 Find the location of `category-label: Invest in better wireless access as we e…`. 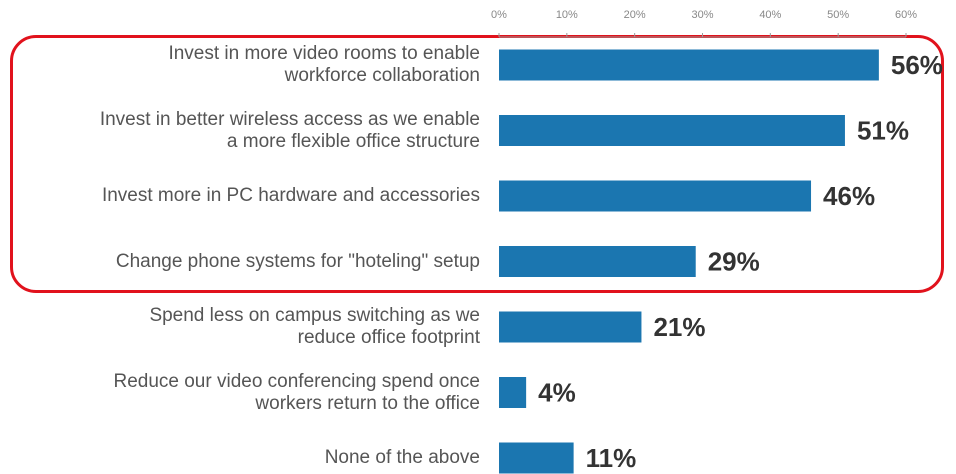

category-label: Invest in better wireless access as we e… is located at coordinates (289, 130).